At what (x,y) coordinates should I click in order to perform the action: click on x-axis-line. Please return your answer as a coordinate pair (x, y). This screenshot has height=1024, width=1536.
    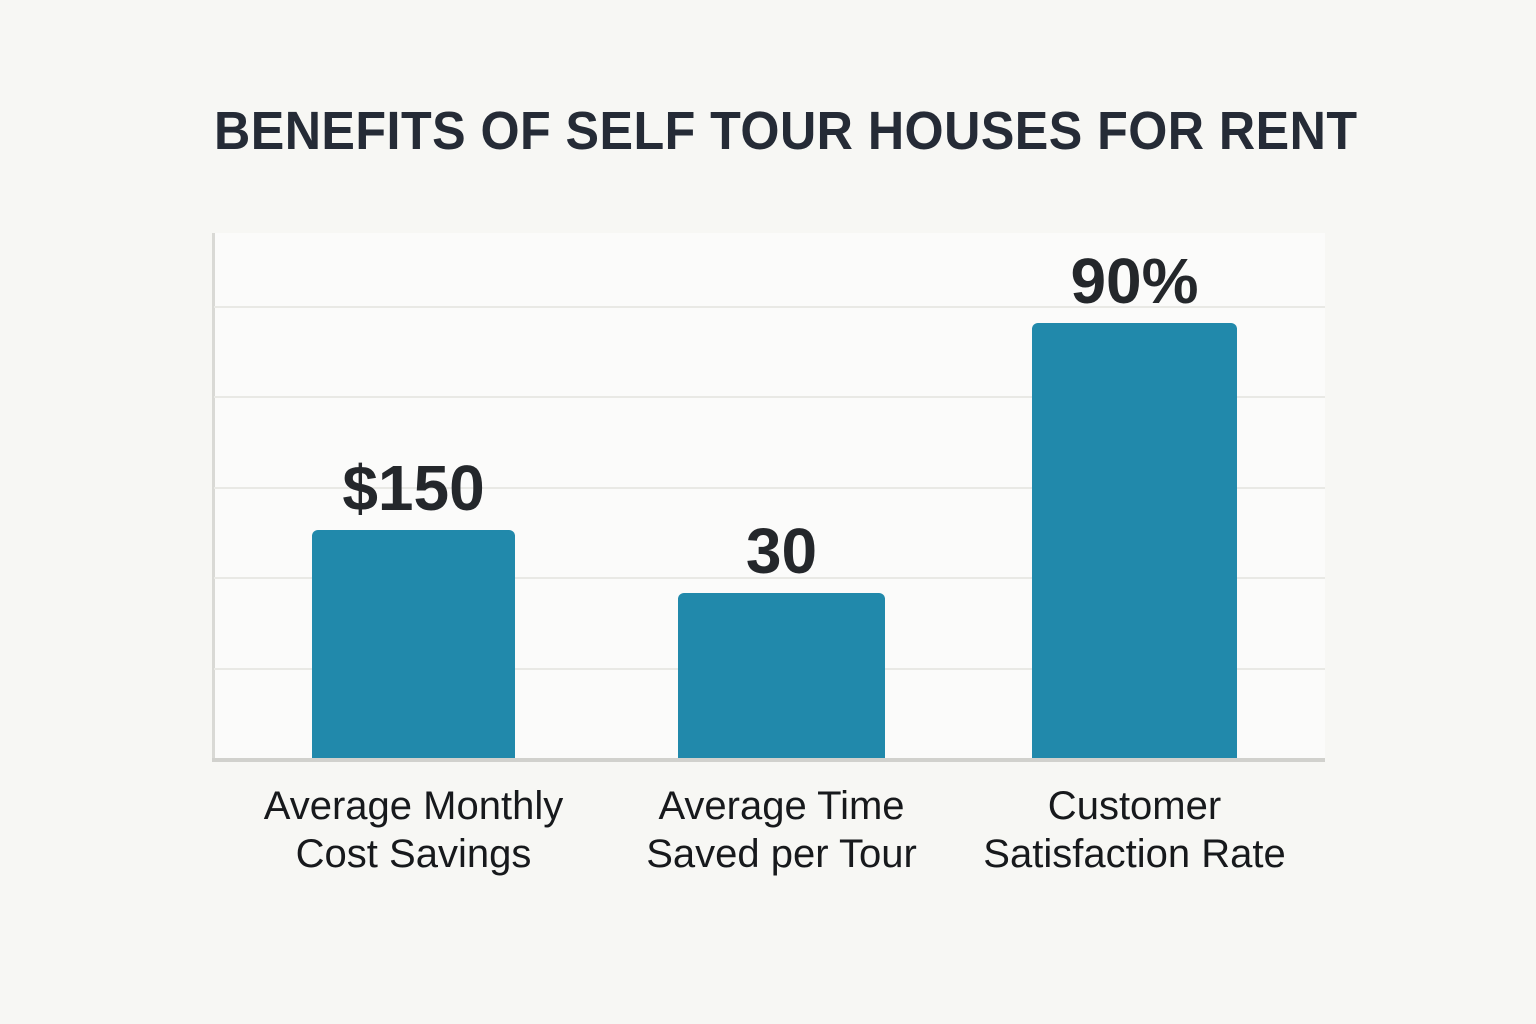
    Looking at the image, I should click on (768, 760).